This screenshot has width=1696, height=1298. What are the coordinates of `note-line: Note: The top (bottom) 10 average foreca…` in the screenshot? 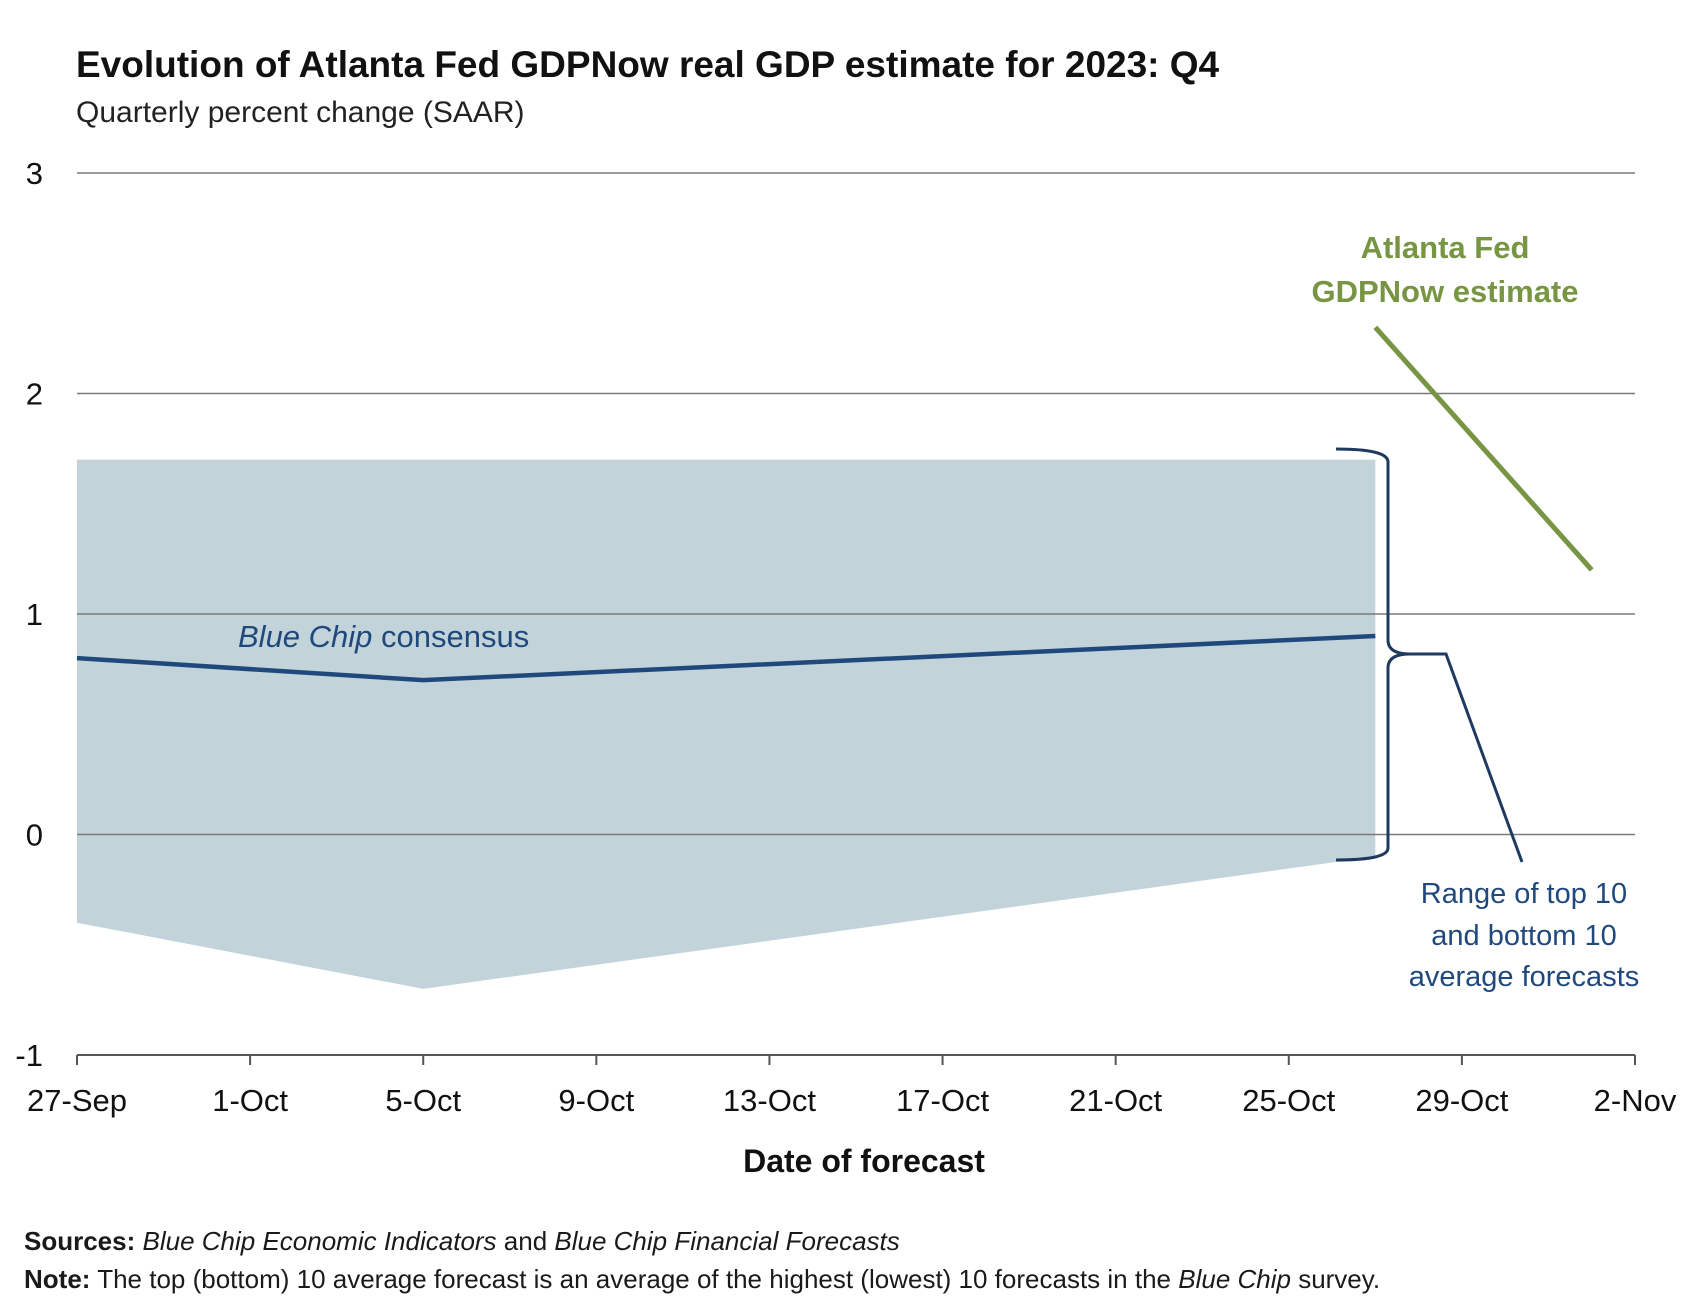 It's located at (702, 1279).